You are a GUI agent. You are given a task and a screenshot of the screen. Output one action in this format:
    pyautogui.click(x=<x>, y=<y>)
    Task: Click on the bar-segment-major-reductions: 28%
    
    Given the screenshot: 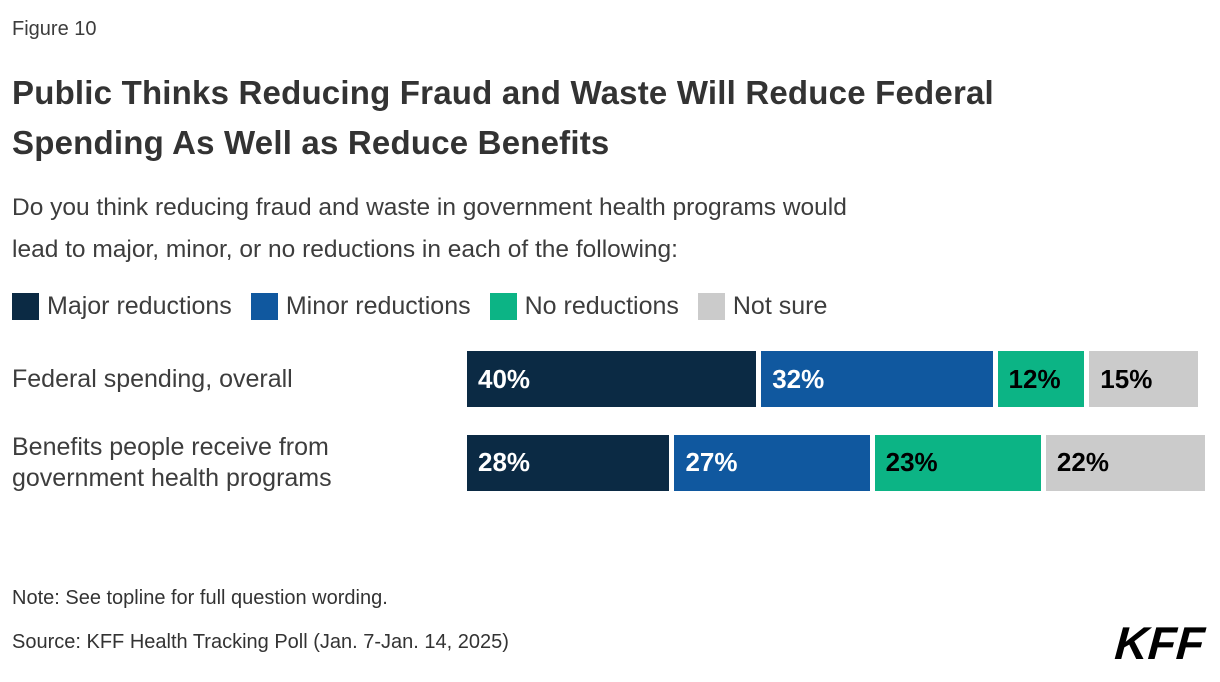 What is the action you would take?
    pyautogui.click(x=568, y=462)
    